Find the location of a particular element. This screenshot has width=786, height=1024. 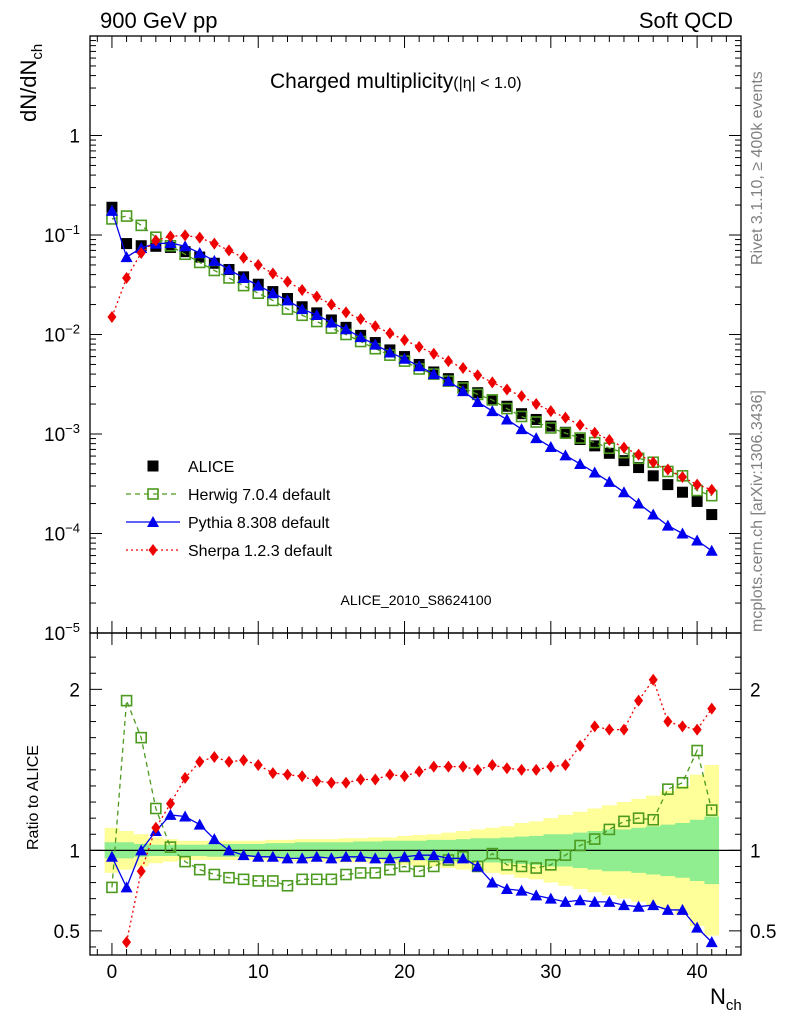

ratio-y-tick-label-right: 2 is located at coordinates (755, 690).